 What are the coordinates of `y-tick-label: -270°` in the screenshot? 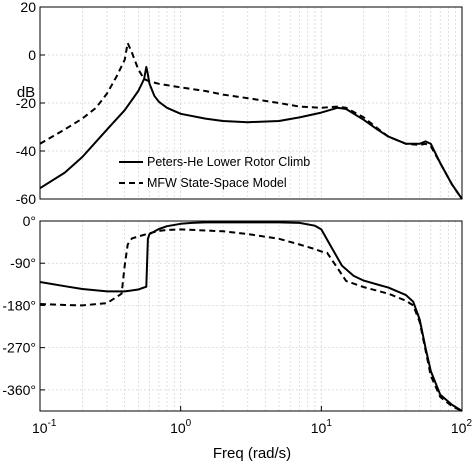 It's located at (19, 348).